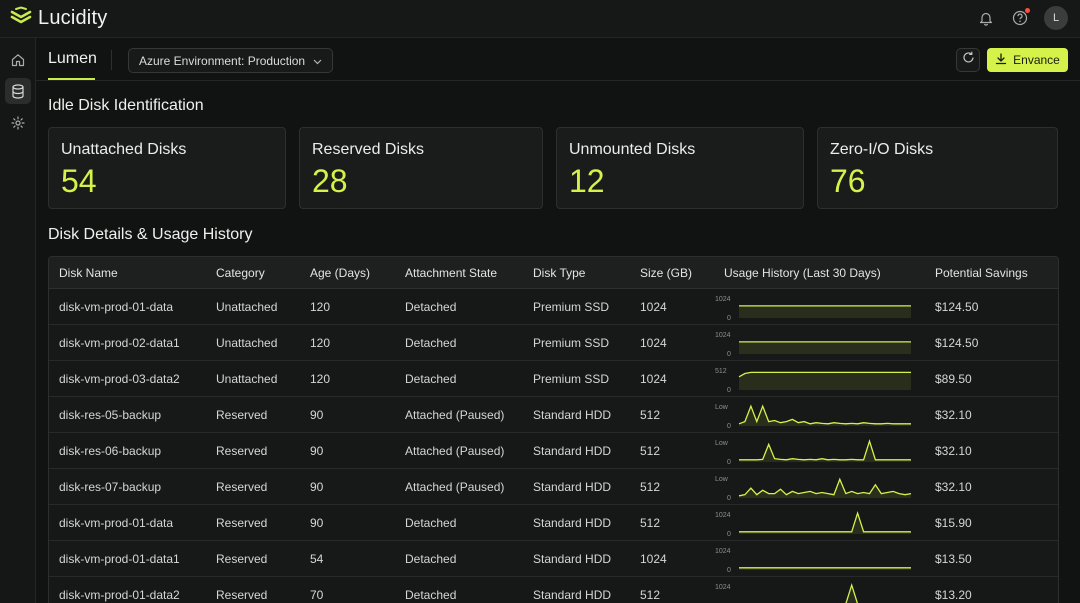 This screenshot has height=603, width=1080. Describe the element at coordinates (21, 18) in the screenshot. I see `logo-icon` at that location.